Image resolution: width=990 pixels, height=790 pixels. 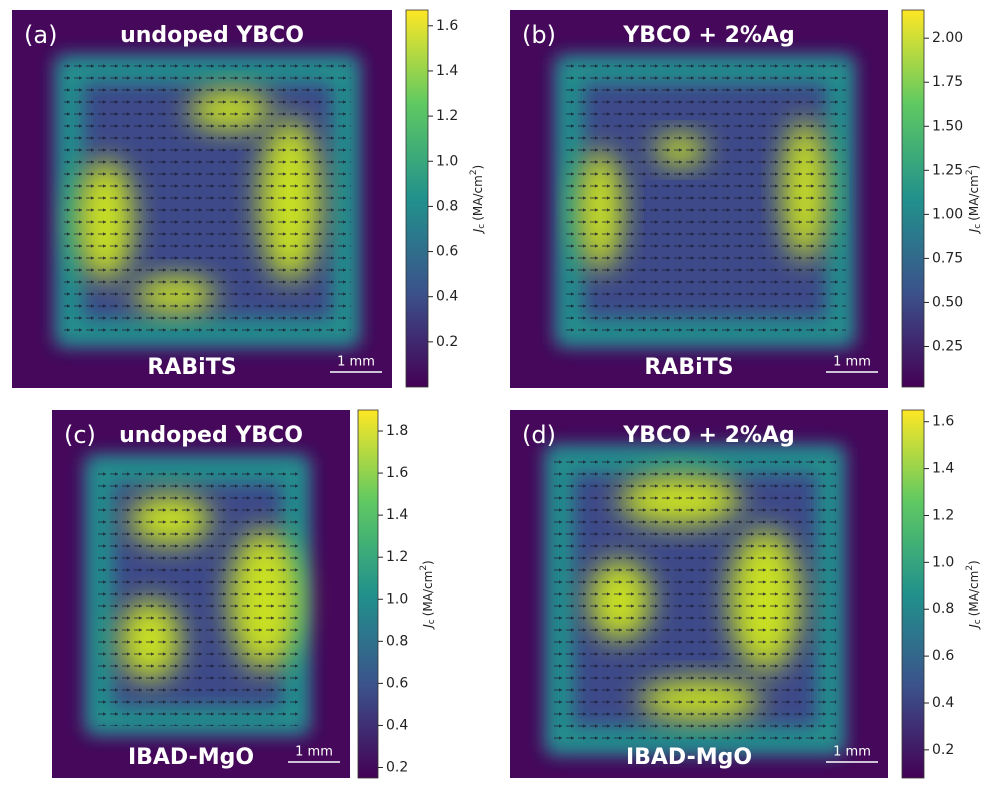 What do you see at coordinates (397, 431) in the screenshot?
I see `colorbar-tick-label: 1.8` at bounding box center [397, 431].